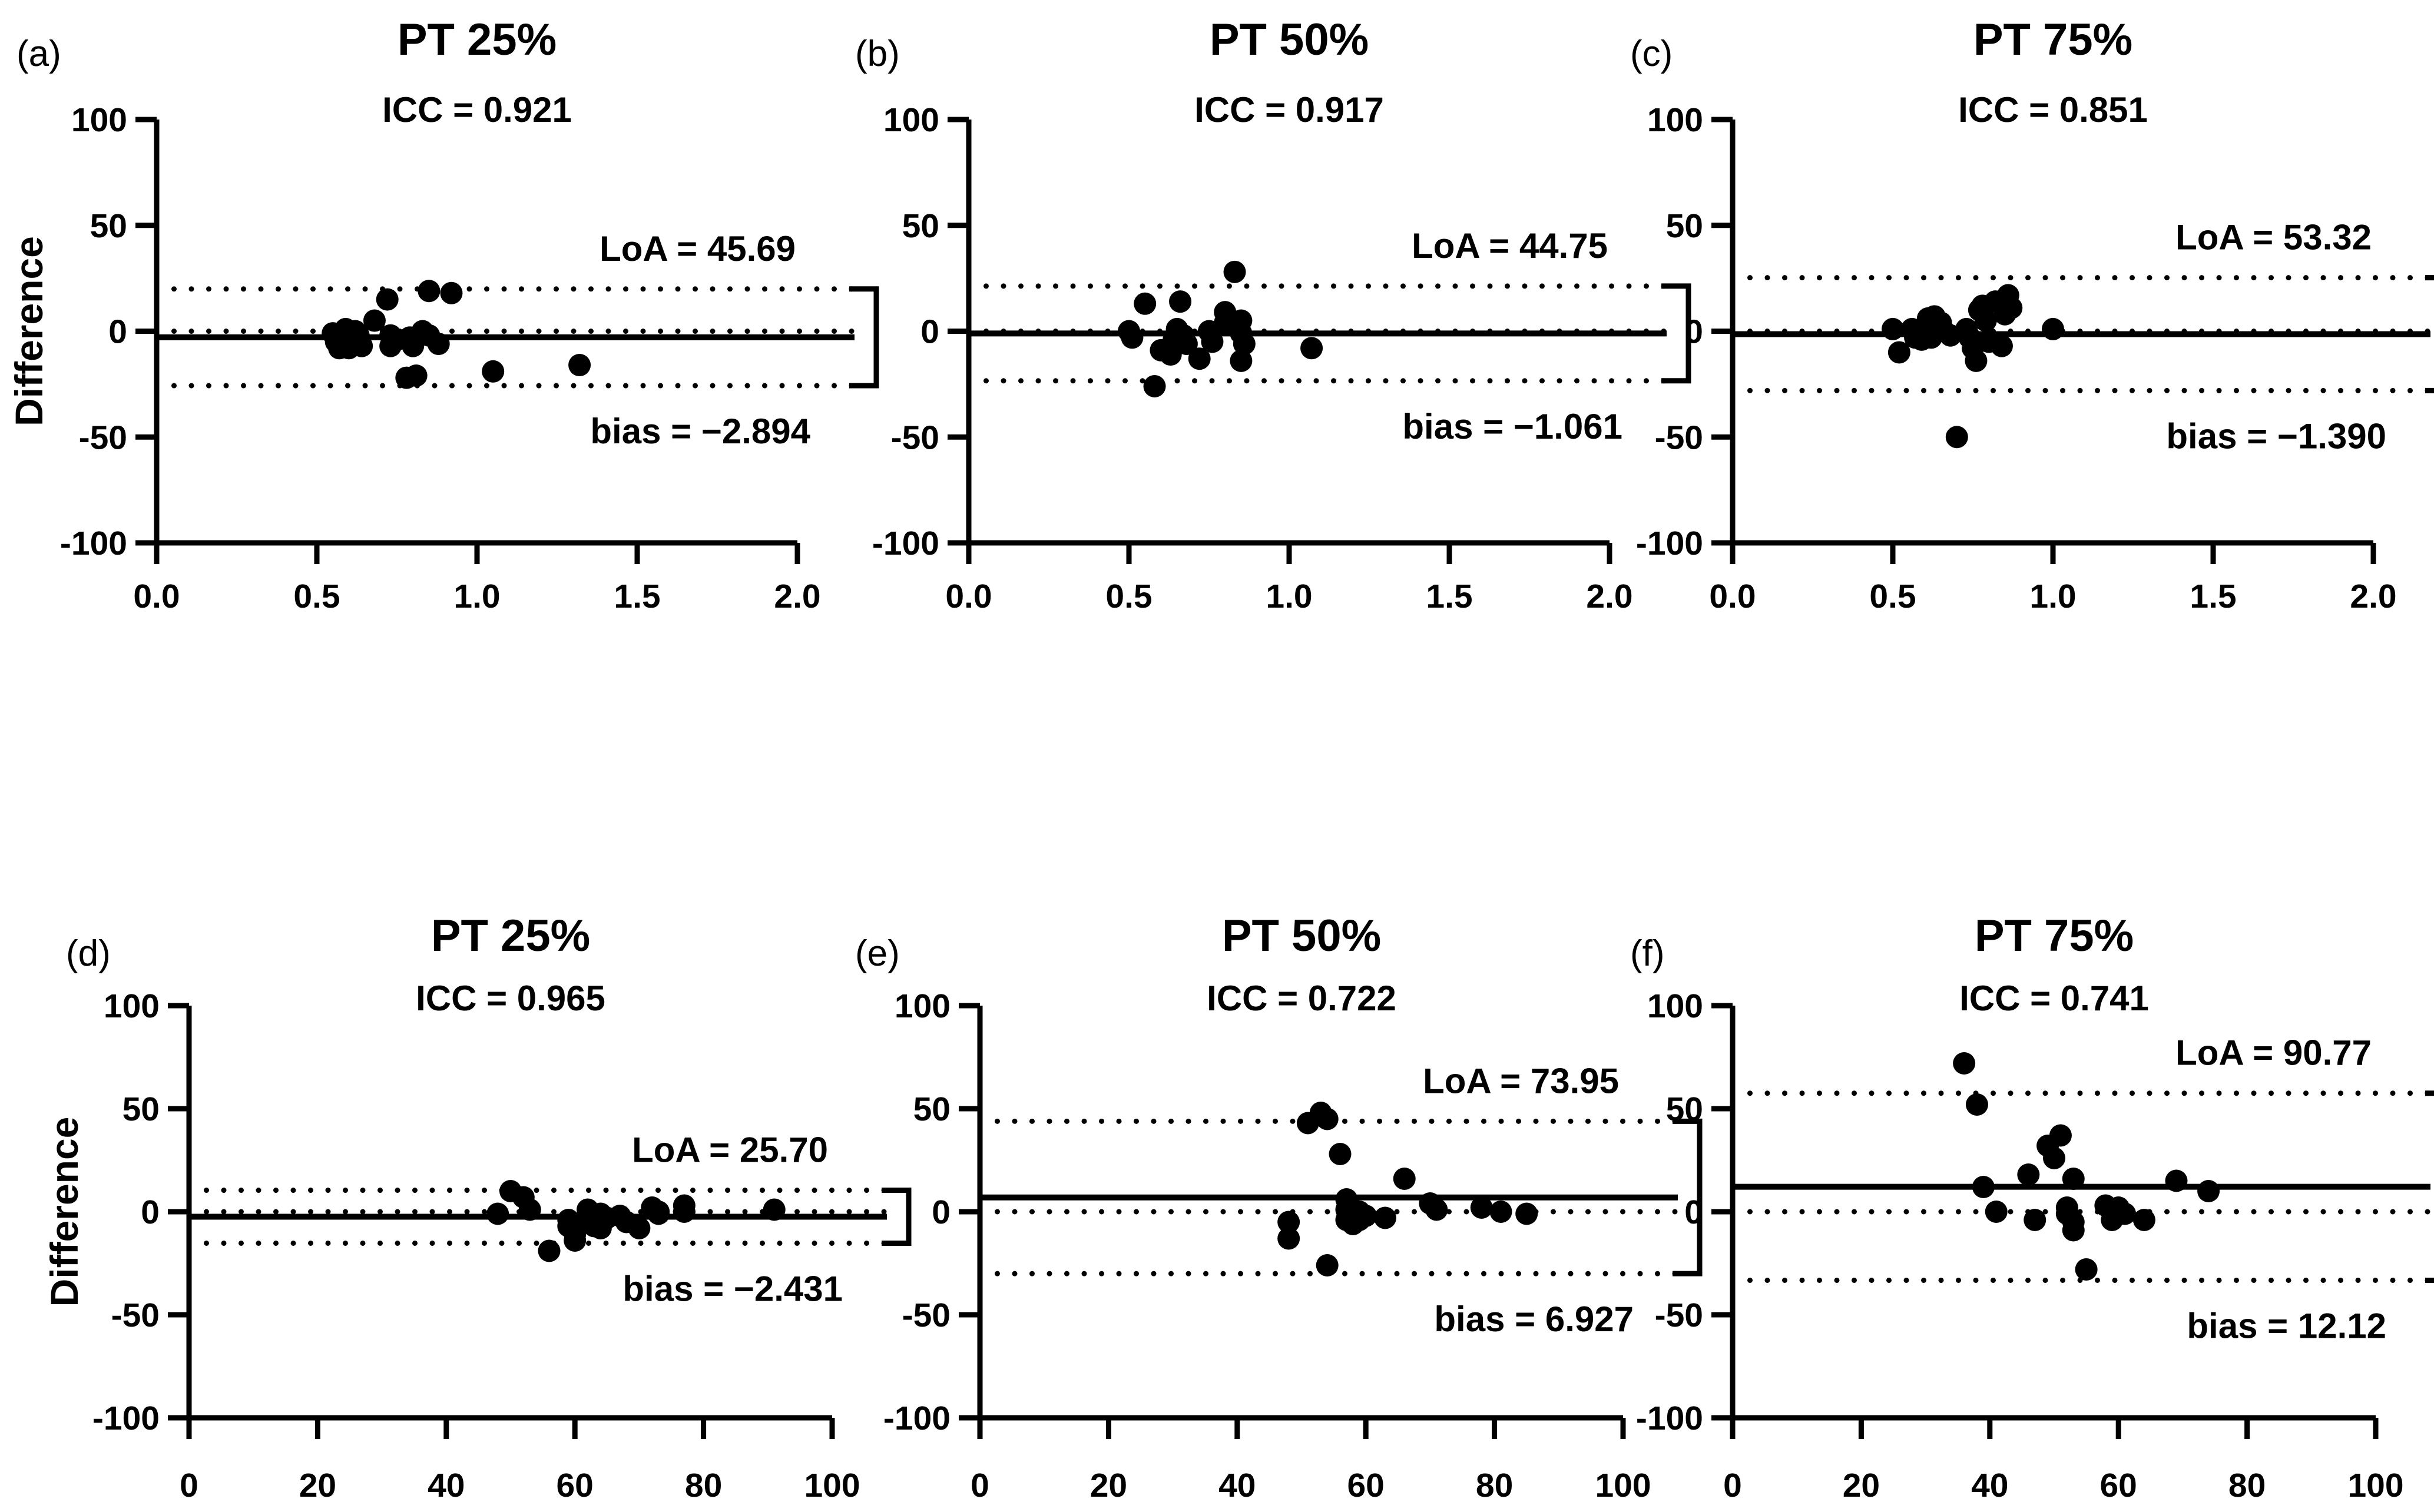 The width and height of the screenshot is (2434, 1512). What do you see at coordinates (980, 1485) in the screenshot?
I see `x-tick-label: 0` at bounding box center [980, 1485].